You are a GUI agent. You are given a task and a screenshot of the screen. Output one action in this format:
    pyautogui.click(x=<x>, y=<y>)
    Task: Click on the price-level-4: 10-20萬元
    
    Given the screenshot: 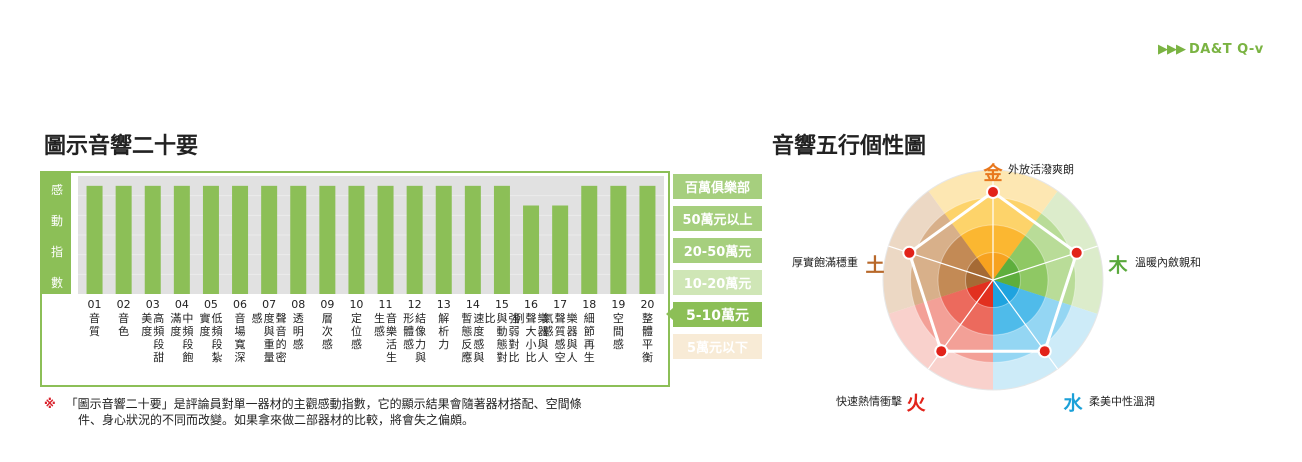 What is the action you would take?
    pyautogui.click(x=717, y=282)
    